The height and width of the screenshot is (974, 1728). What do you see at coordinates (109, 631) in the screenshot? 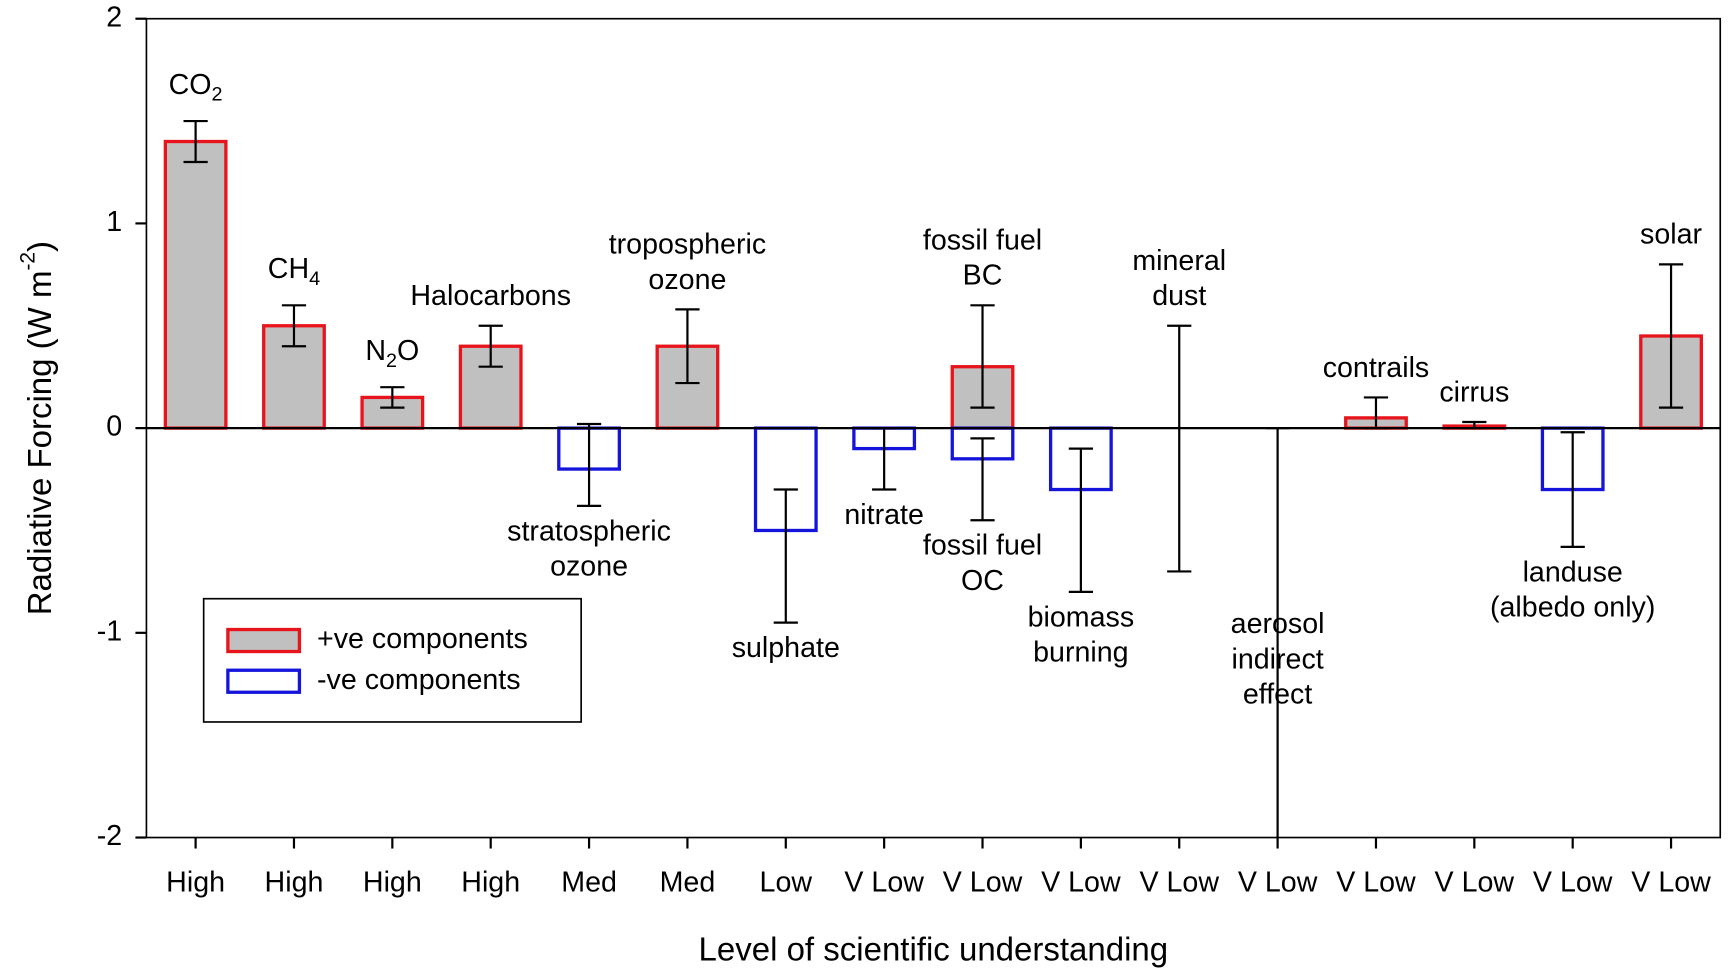
I see `y-tick-label: -1` at bounding box center [109, 631].